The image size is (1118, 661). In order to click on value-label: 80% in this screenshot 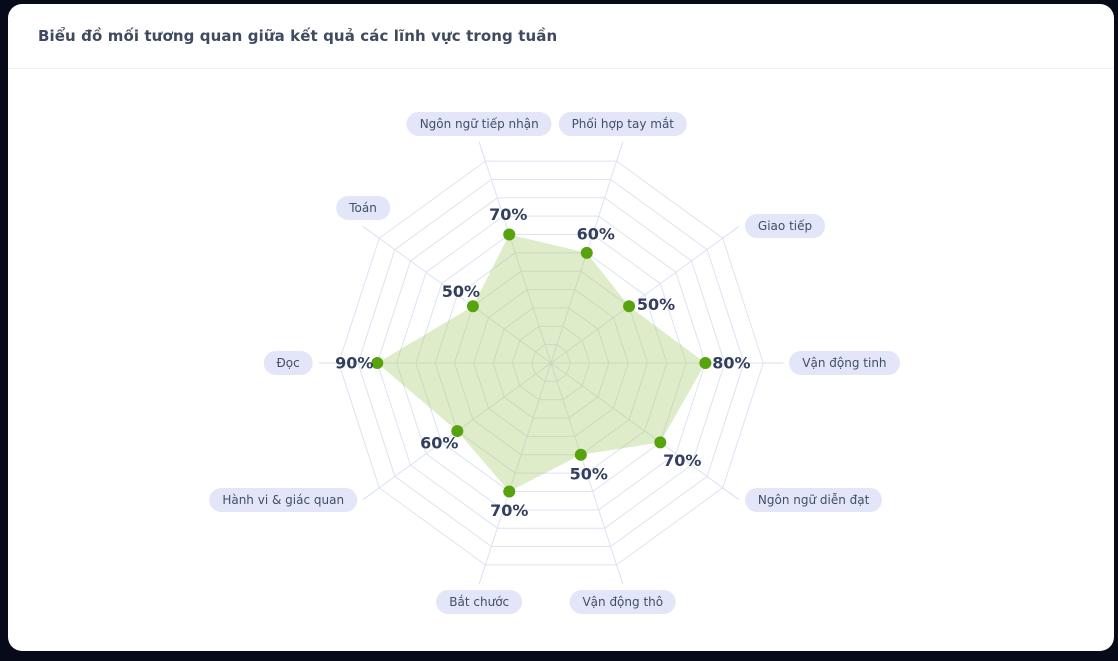, I will do `click(731, 363)`.